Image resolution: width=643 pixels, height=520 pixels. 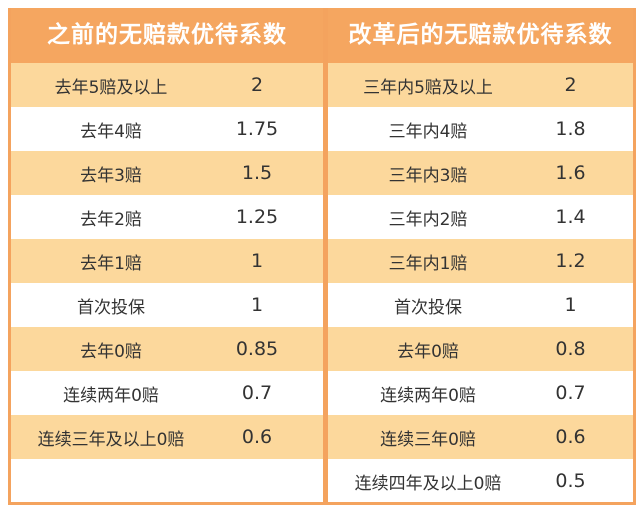 I want to click on table-row-empty, so click(x=167, y=481).